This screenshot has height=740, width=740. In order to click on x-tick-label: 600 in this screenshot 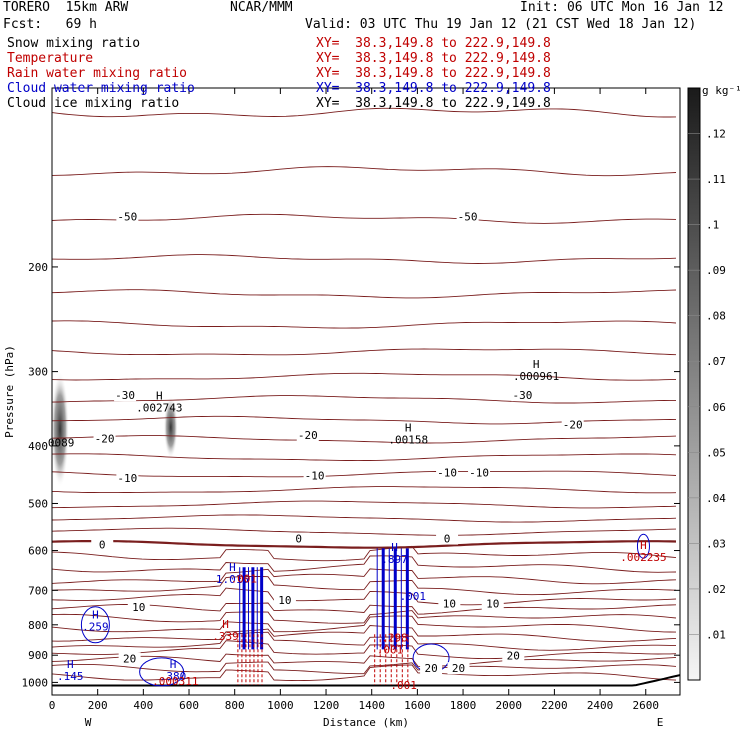, I will do `click(189, 705)`.